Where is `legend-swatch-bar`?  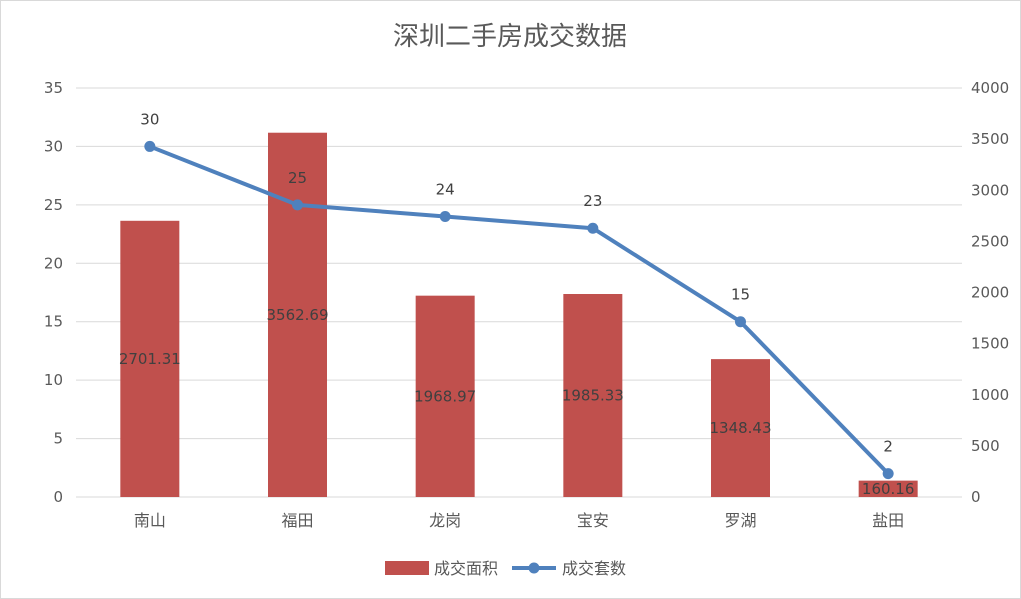 legend-swatch-bar is located at coordinates (407, 568).